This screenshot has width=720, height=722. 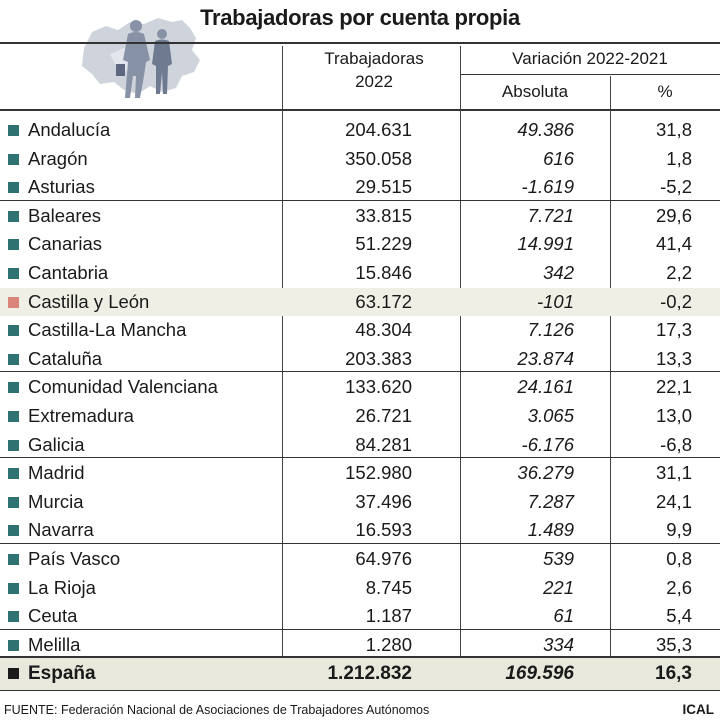 What do you see at coordinates (74, 558) in the screenshot?
I see `row-region: País Vasco` at bounding box center [74, 558].